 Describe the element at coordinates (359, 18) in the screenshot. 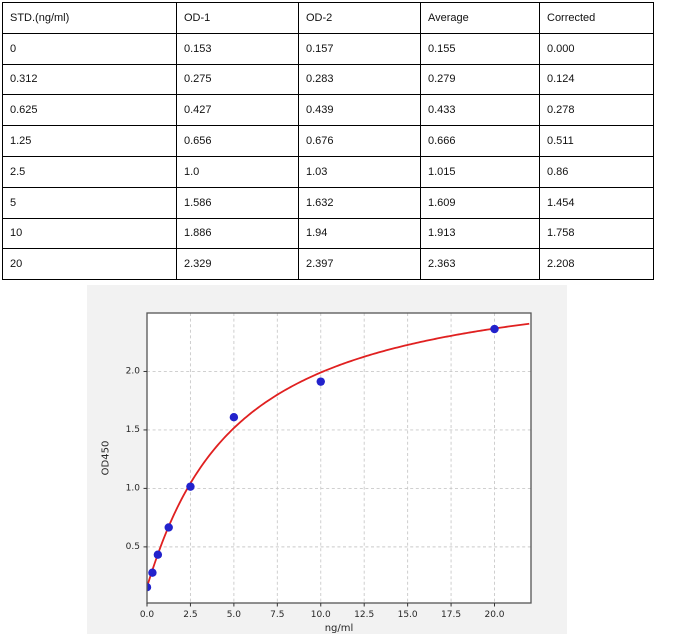

I see `col-header-od2: OD-2` at that location.